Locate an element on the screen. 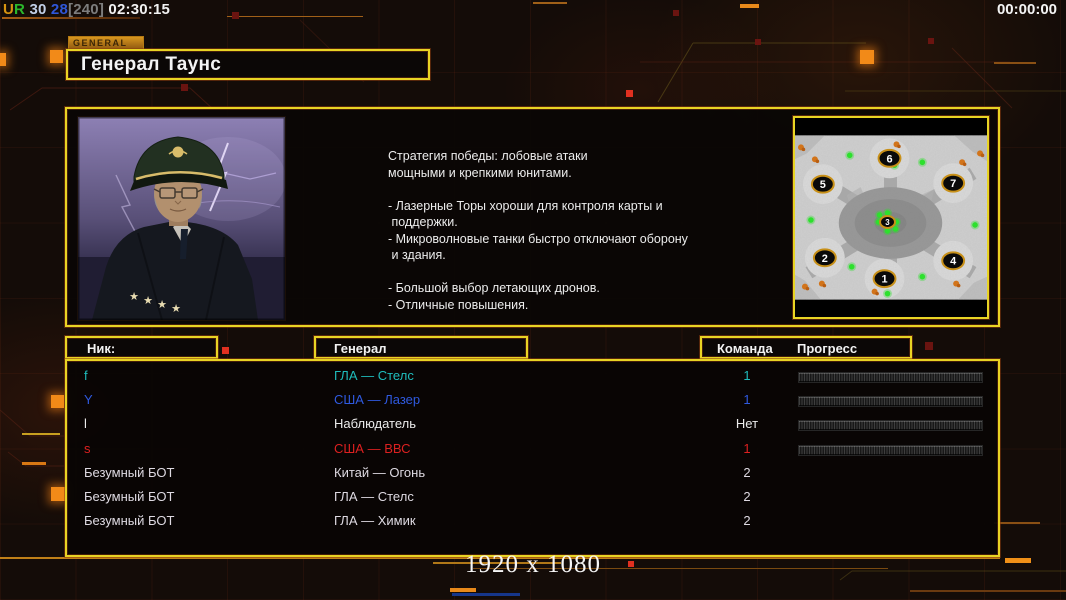 The width and height of the screenshot is (1066, 600). player-nick: Y is located at coordinates (88, 400).